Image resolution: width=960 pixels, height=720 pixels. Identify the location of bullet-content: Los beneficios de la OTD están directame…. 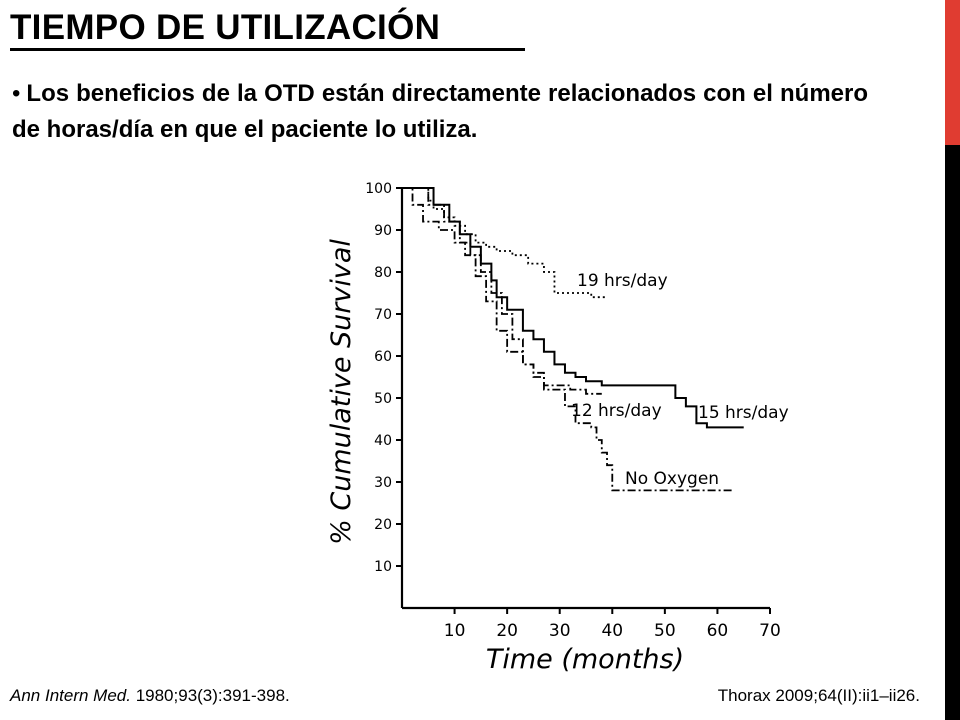
(440, 111).